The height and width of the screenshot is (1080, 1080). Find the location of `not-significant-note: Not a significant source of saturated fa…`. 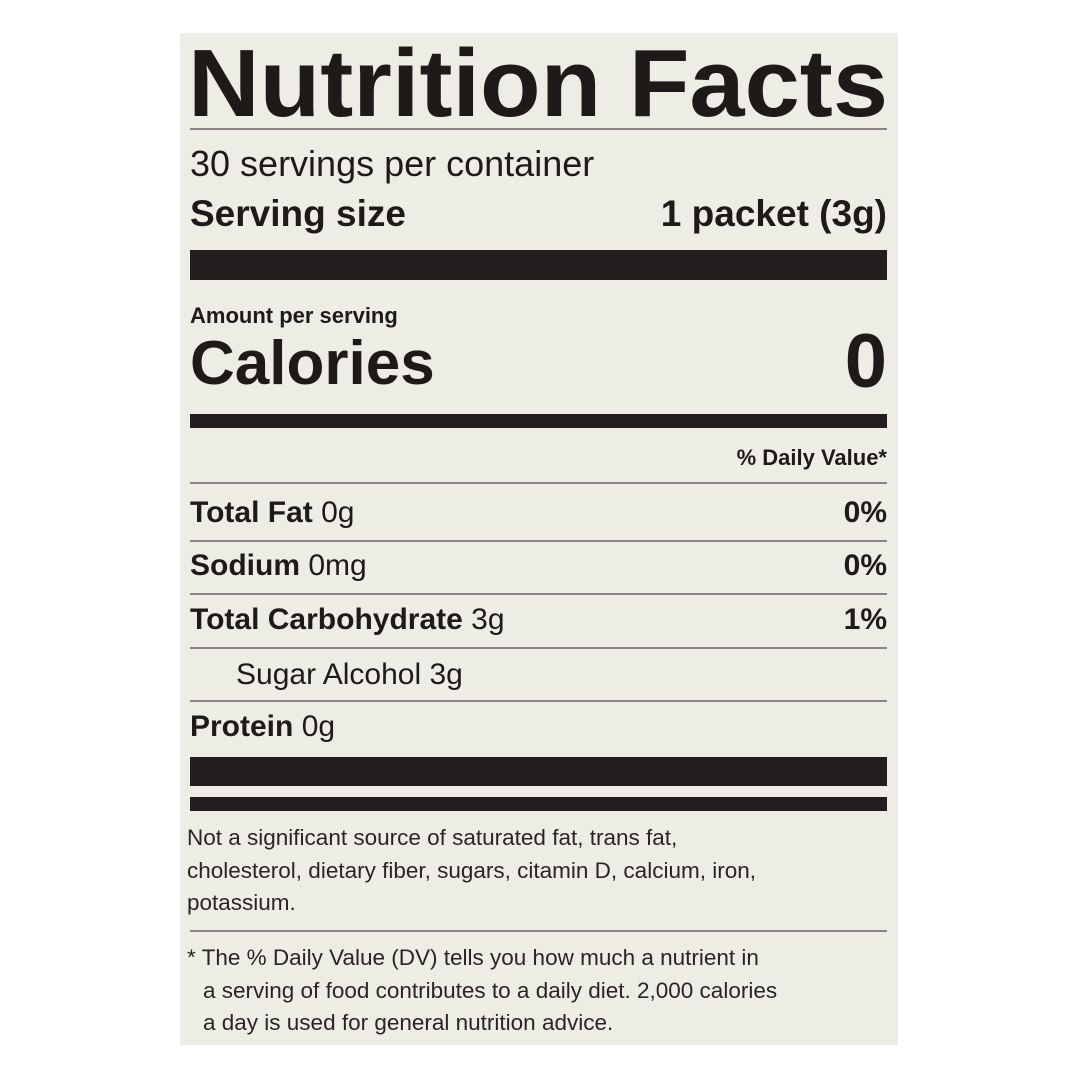

not-significant-note: Not a significant source of saturated fa… is located at coordinates (539, 871).